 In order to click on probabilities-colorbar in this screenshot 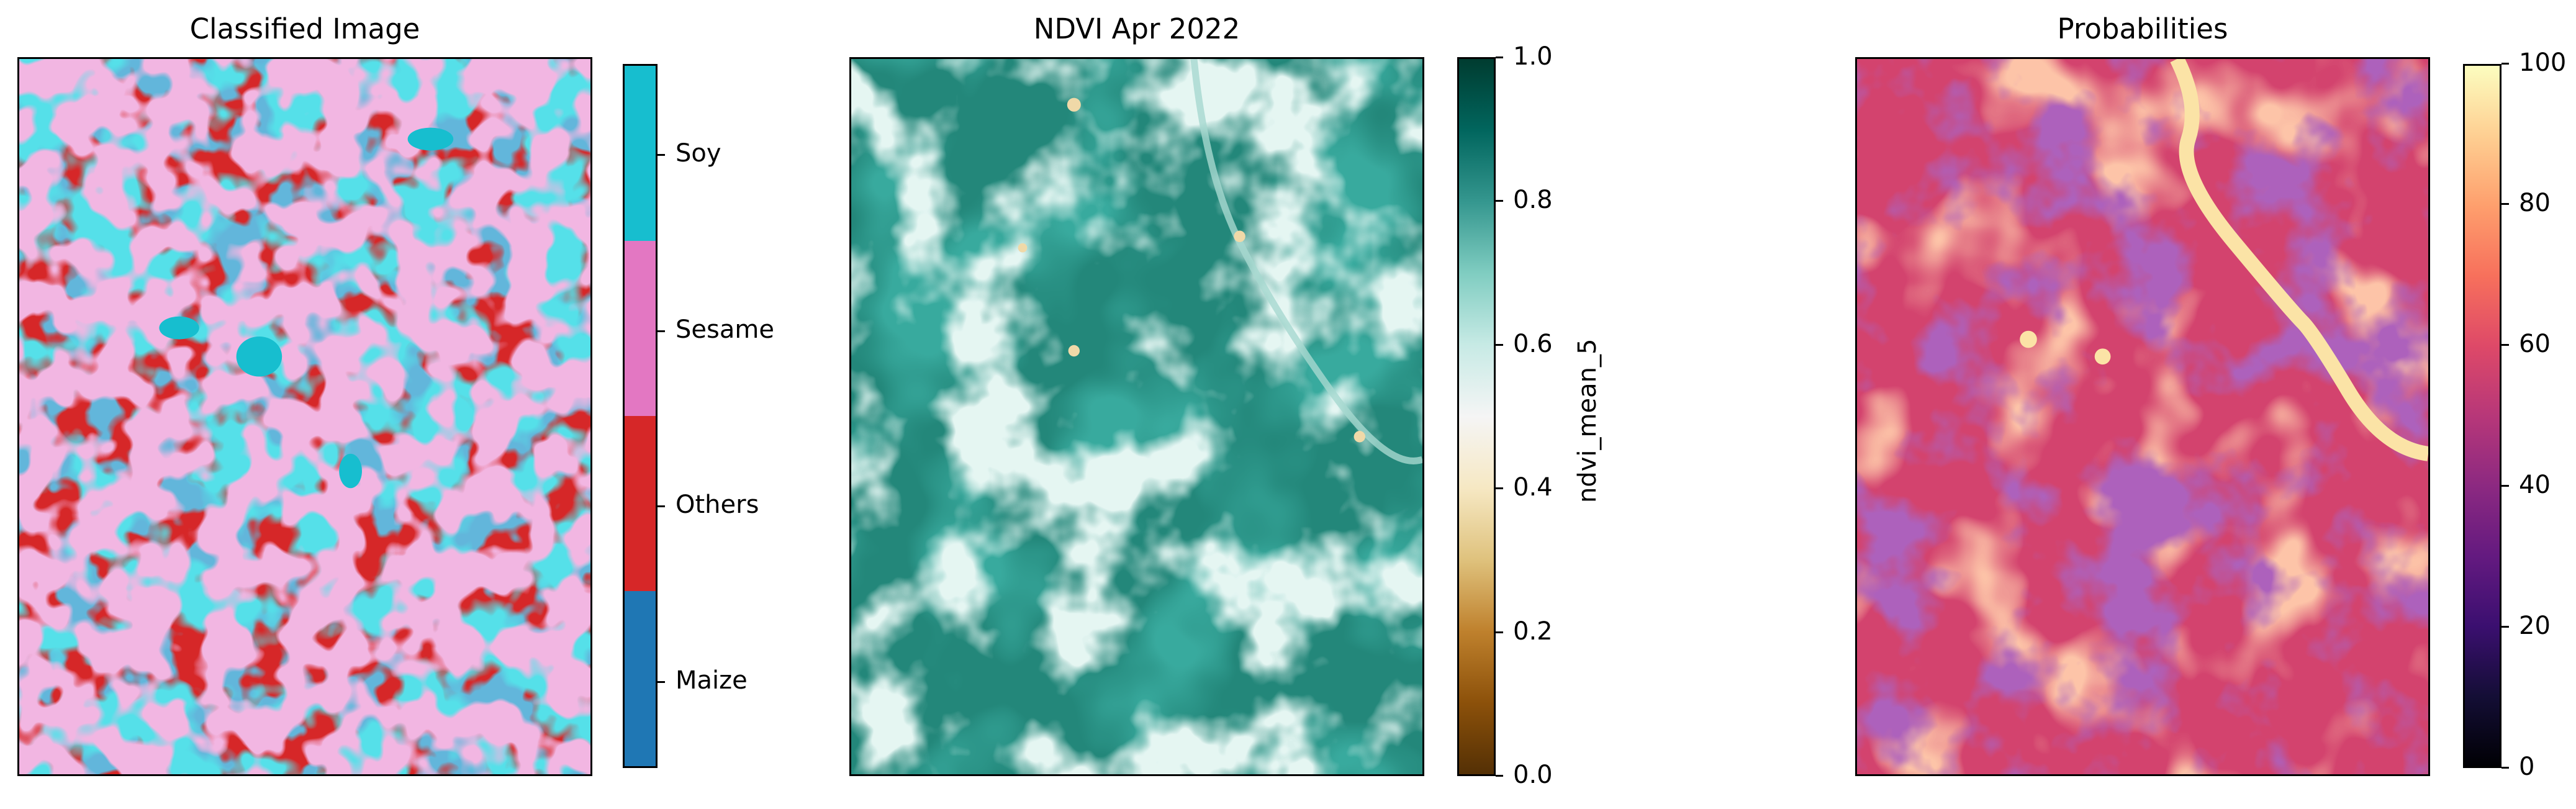, I will do `click(2482, 416)`.